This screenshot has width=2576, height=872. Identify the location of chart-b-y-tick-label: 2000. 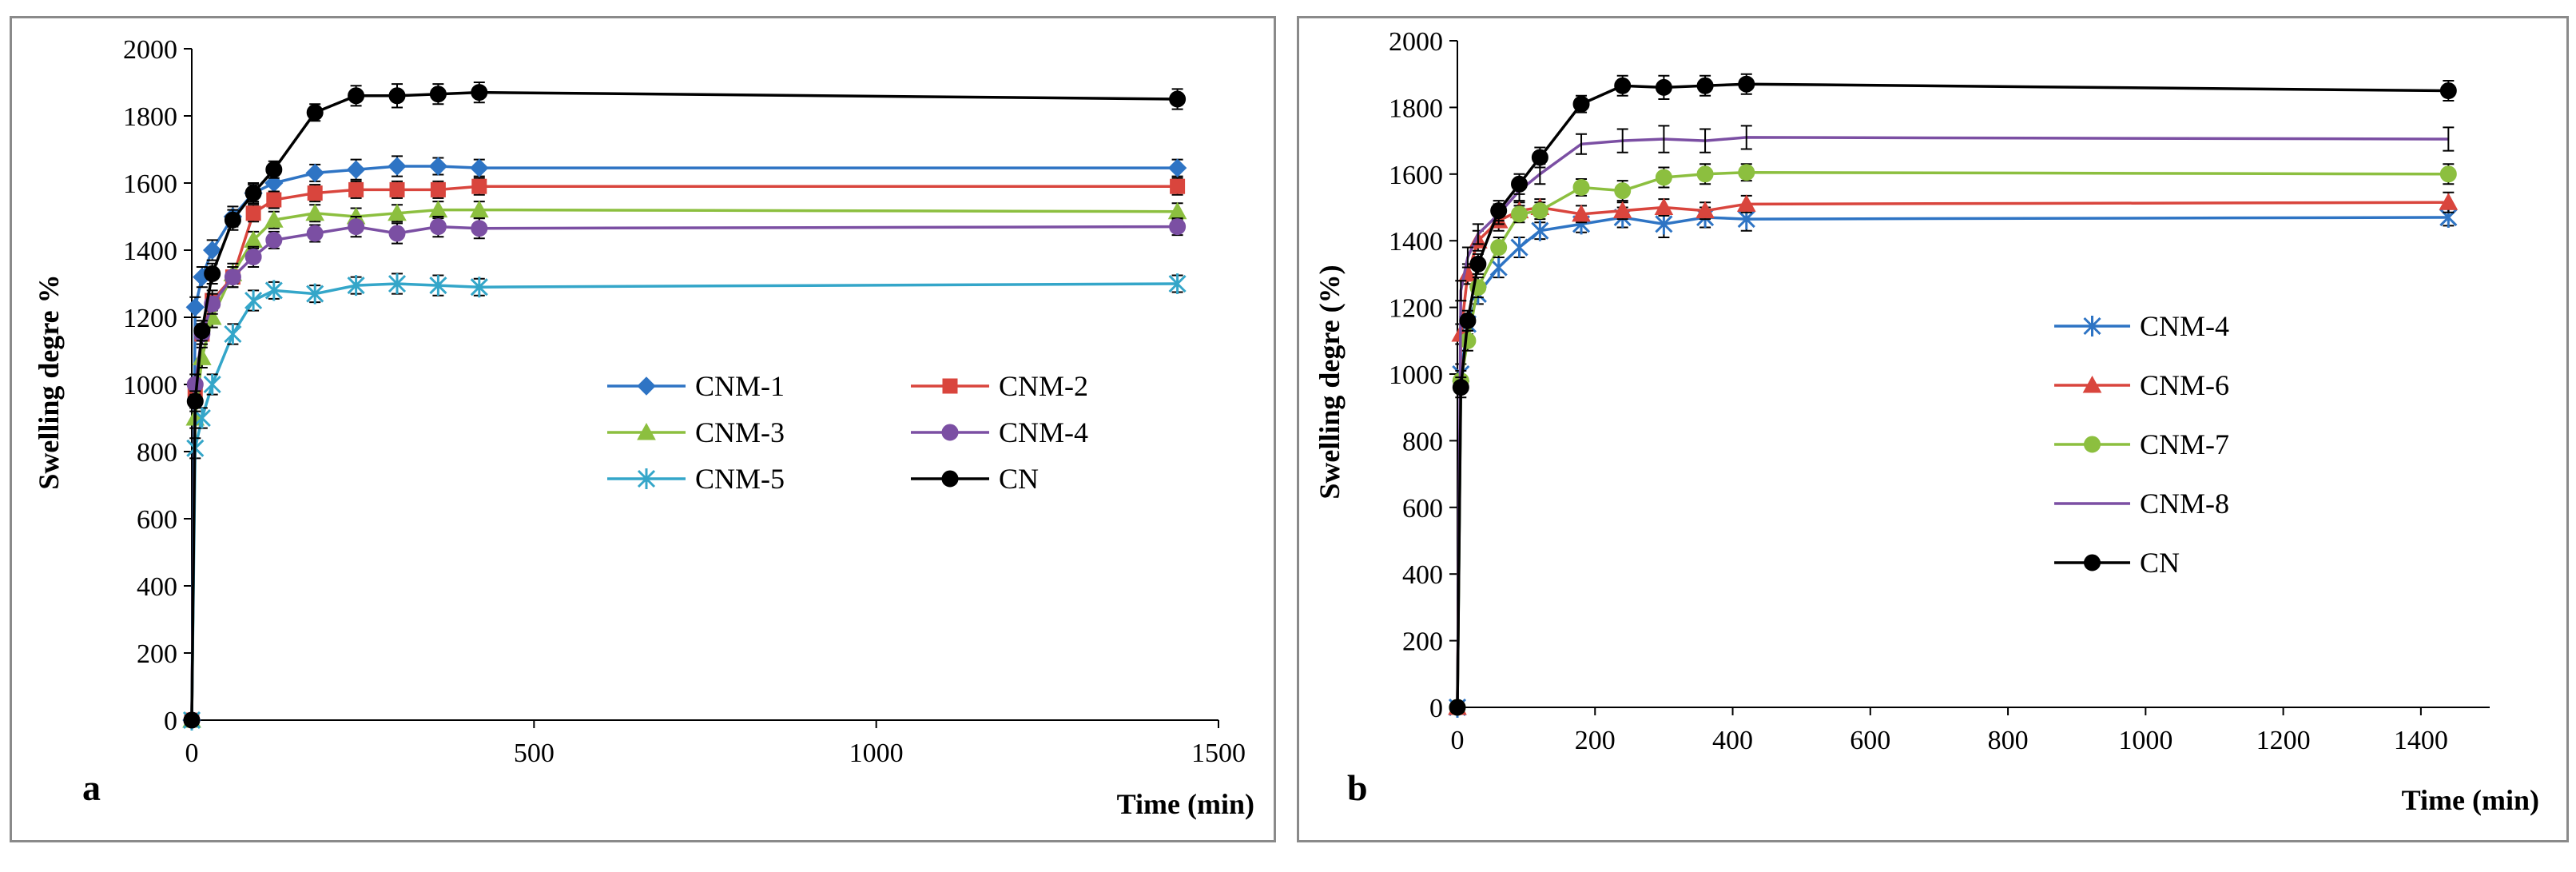
(1416, 42).